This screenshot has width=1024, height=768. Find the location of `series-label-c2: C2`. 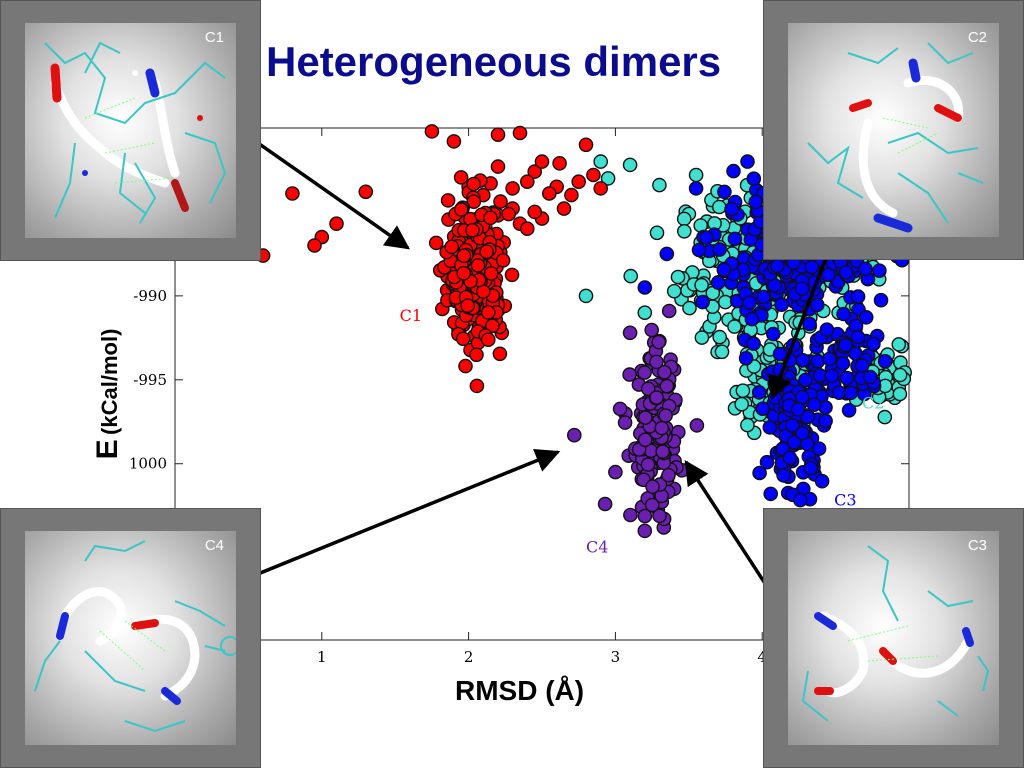

series-label-c2: C2 is located at coordinates (873, 402).